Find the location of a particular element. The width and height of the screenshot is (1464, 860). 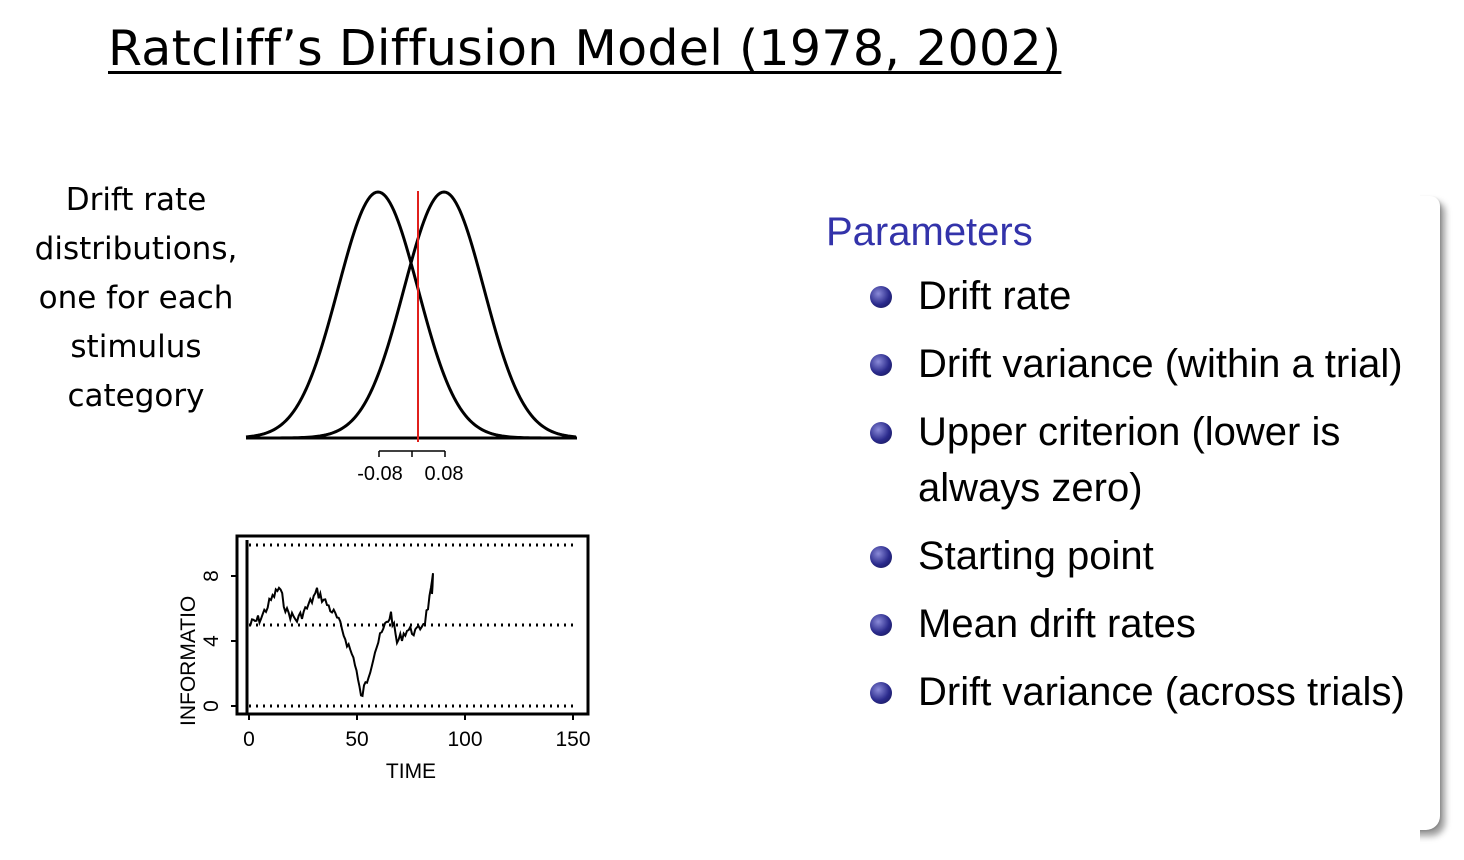

evidence-path is located at coordinates (341, 635).